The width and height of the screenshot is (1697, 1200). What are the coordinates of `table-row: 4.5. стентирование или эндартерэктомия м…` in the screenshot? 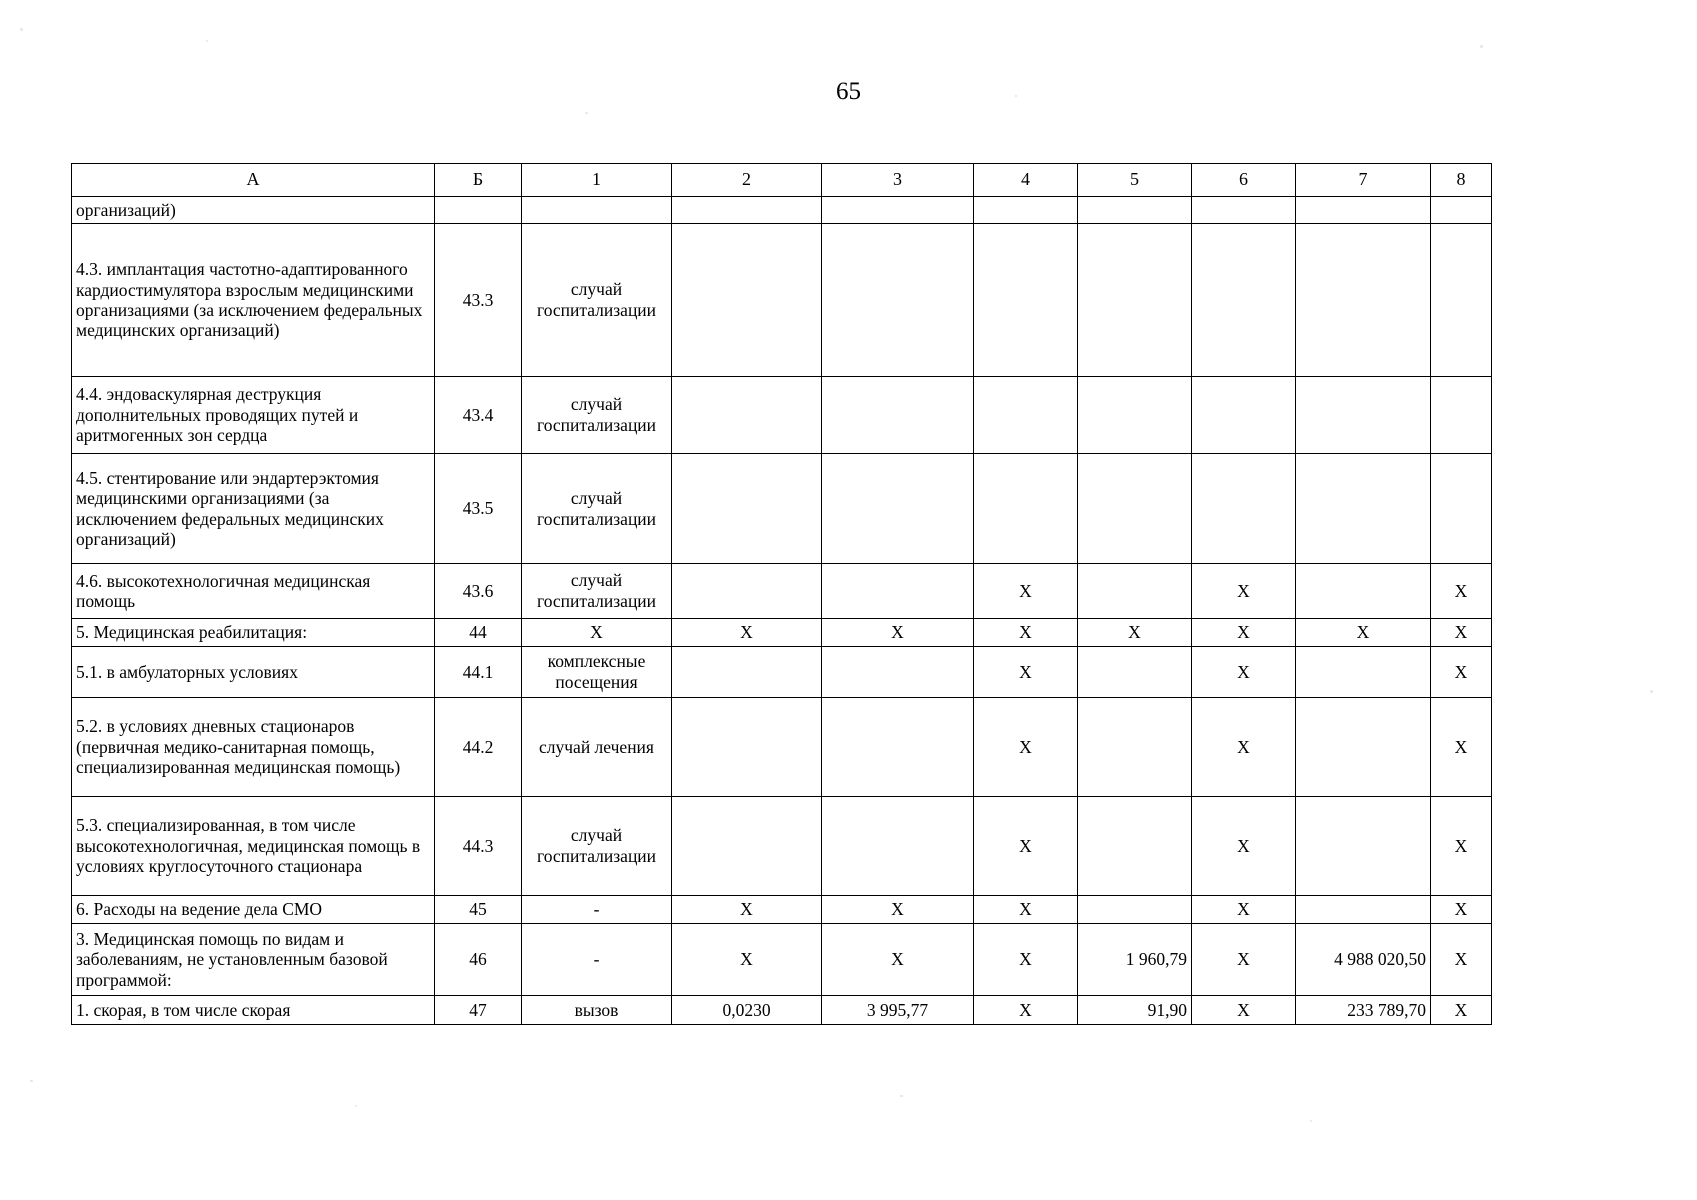 It's located at (781, 508).